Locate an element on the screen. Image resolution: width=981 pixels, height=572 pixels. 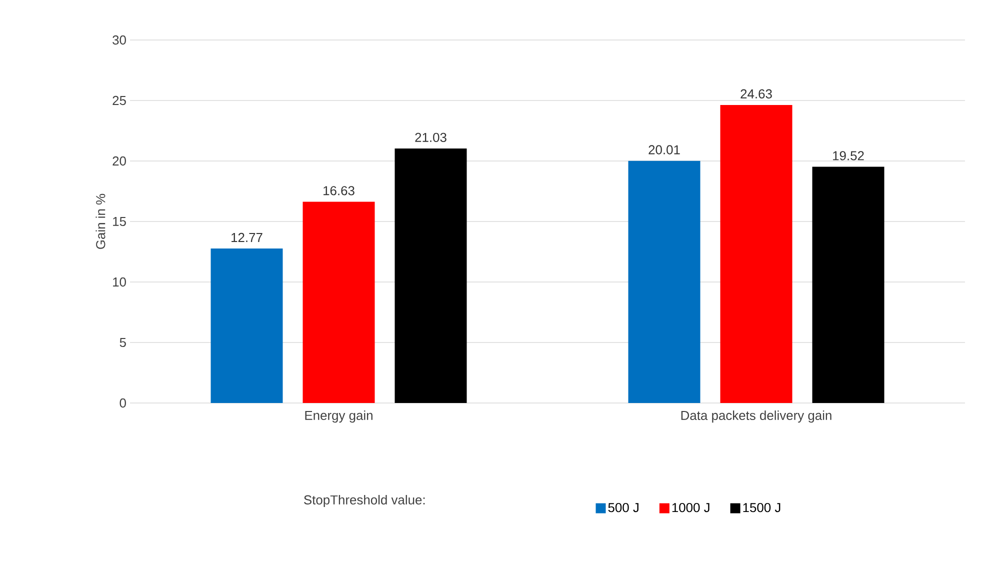
data-label: 16.63 is located at coordinates (339, 191).